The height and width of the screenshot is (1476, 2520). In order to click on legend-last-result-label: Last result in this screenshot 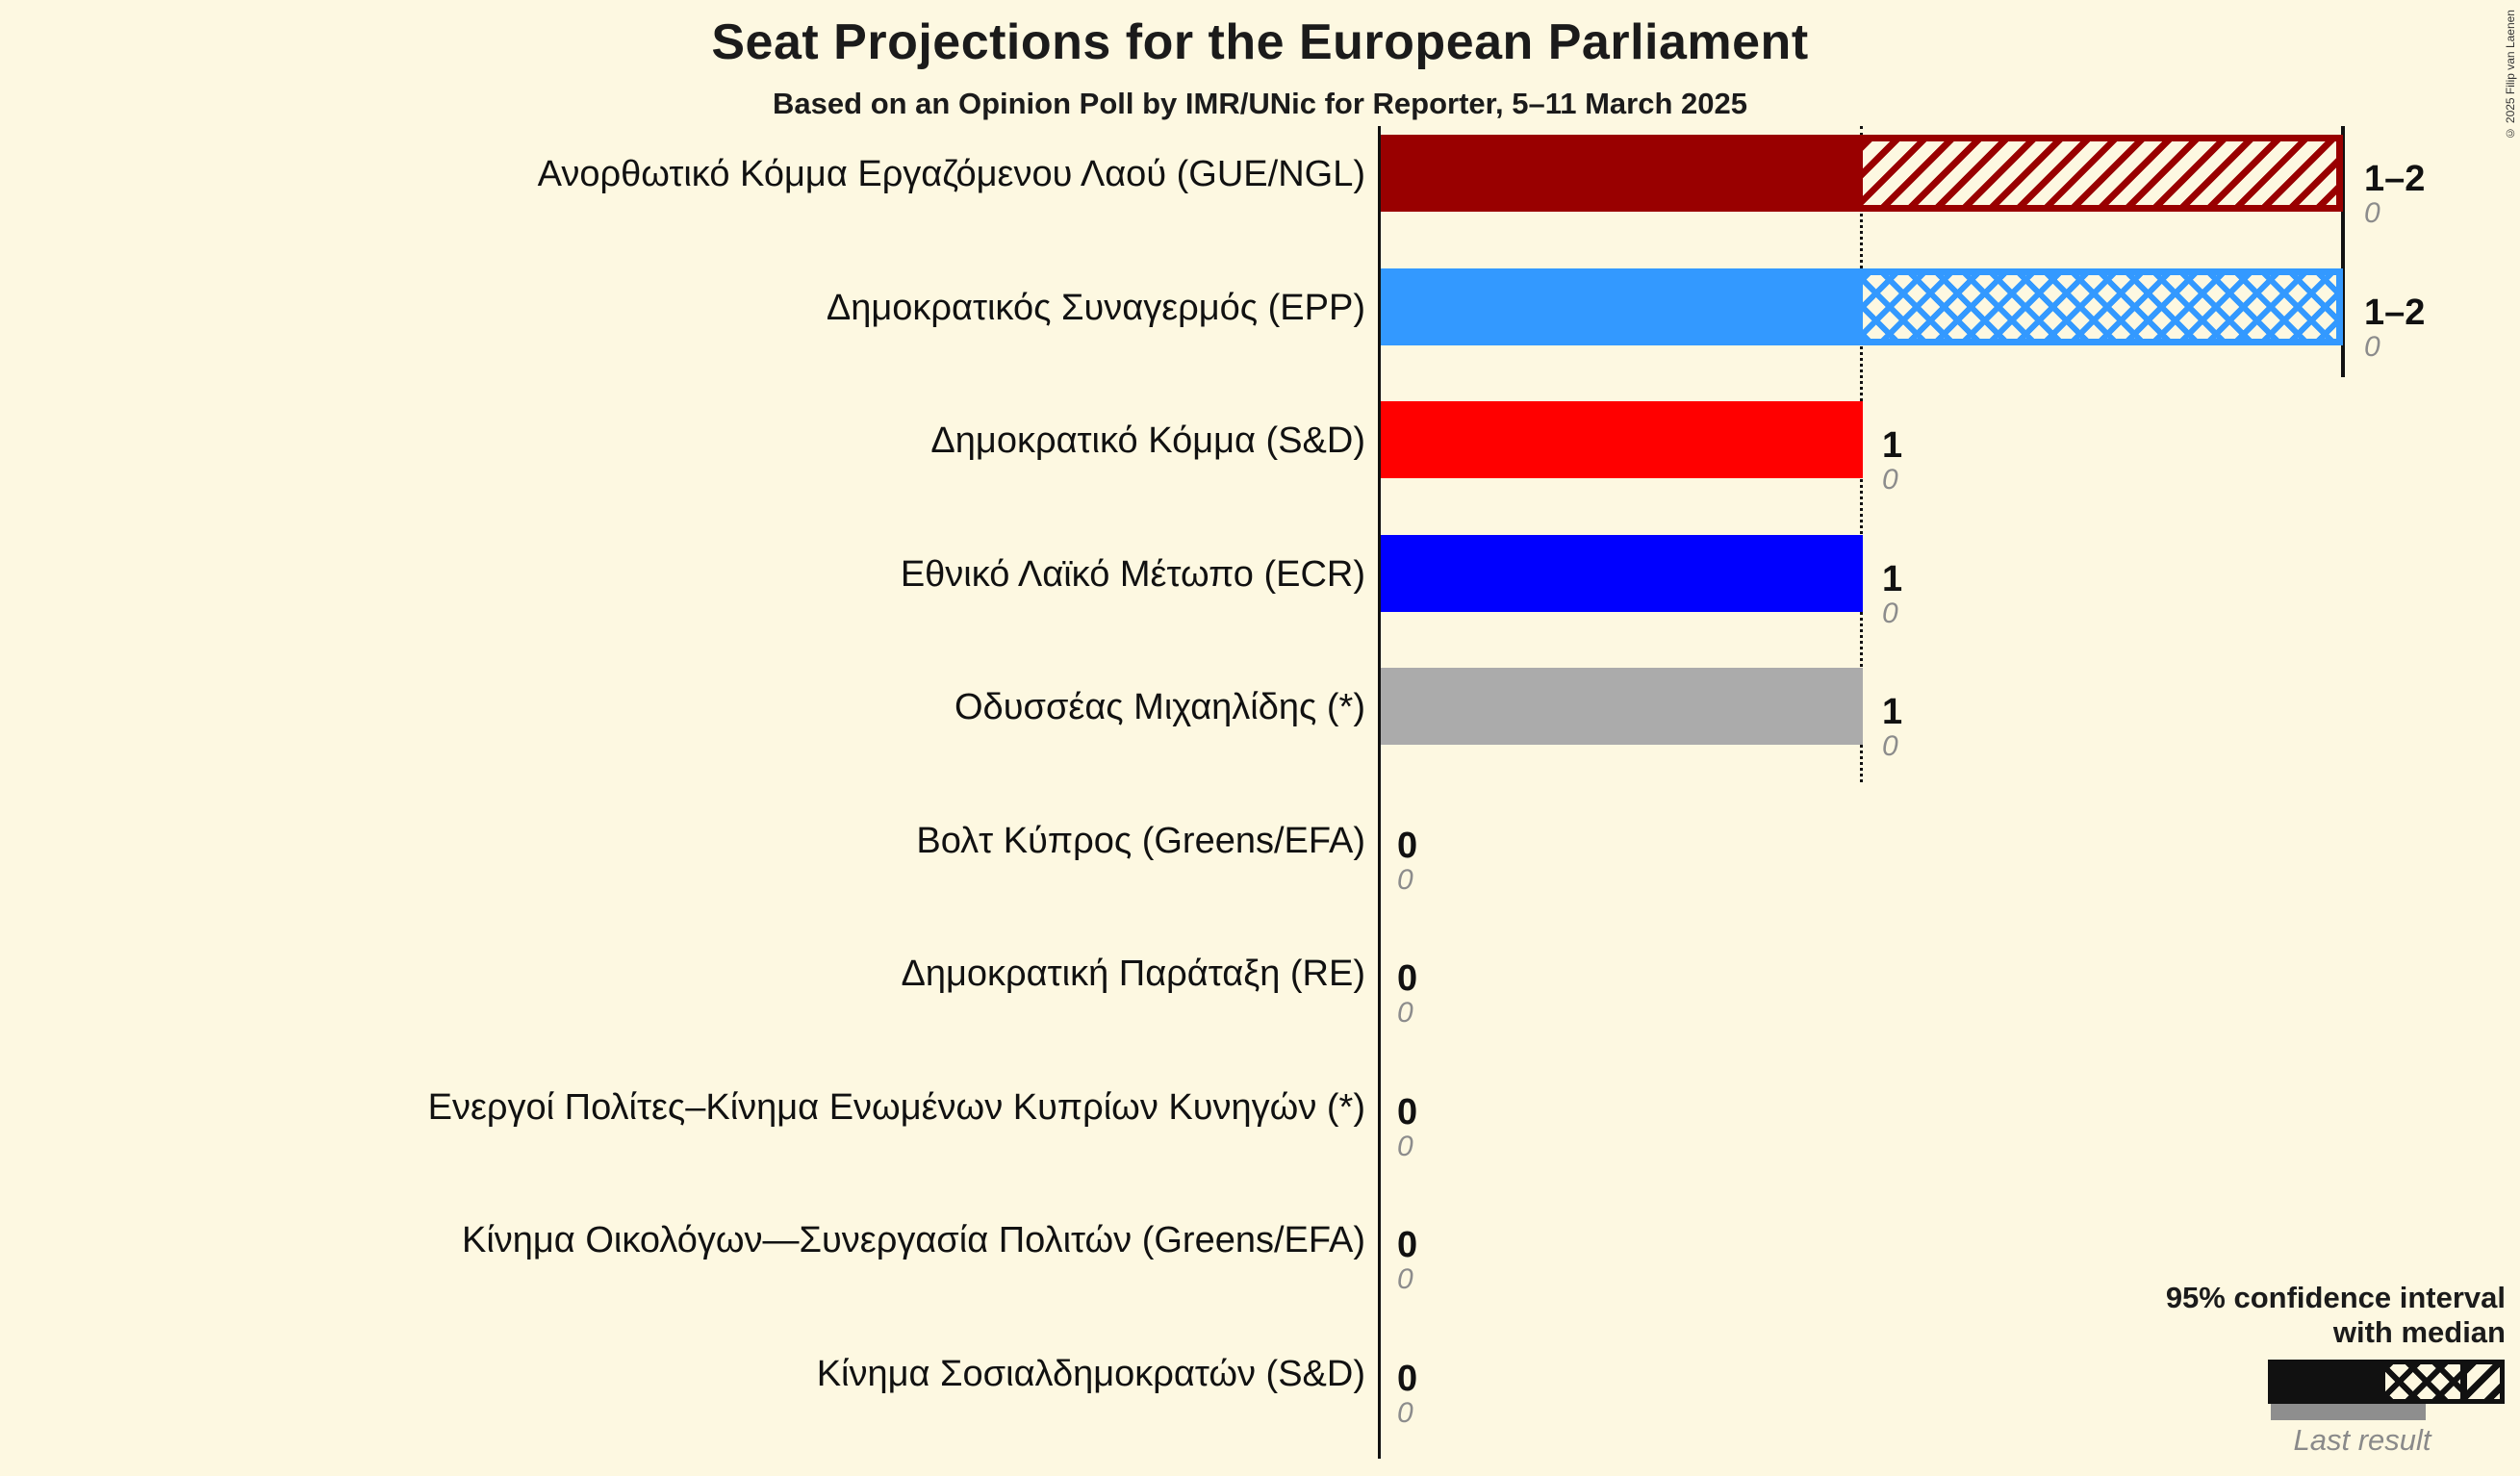, I will do `click(2362, 1440)`.